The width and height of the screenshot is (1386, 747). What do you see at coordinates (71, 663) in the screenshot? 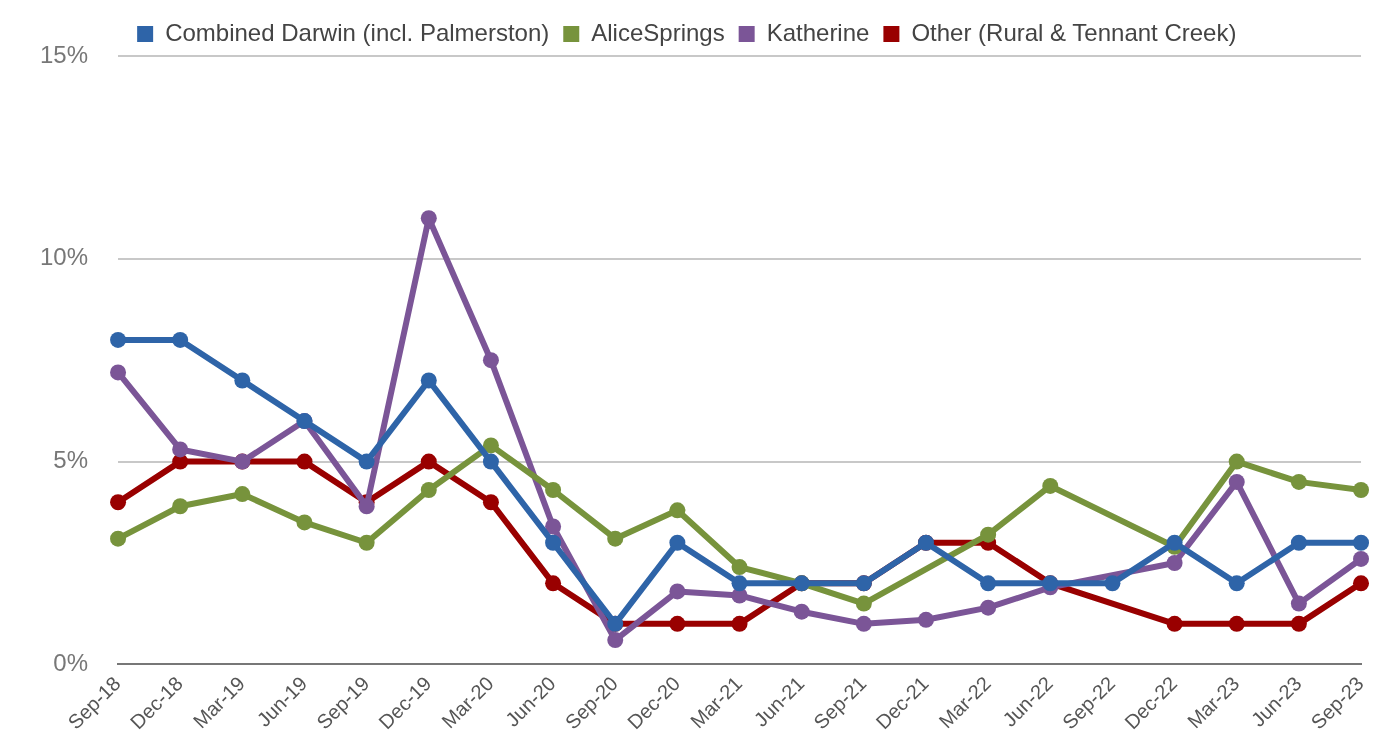
I see `y-tick-label: 0%` at bounding box center [71, 663].